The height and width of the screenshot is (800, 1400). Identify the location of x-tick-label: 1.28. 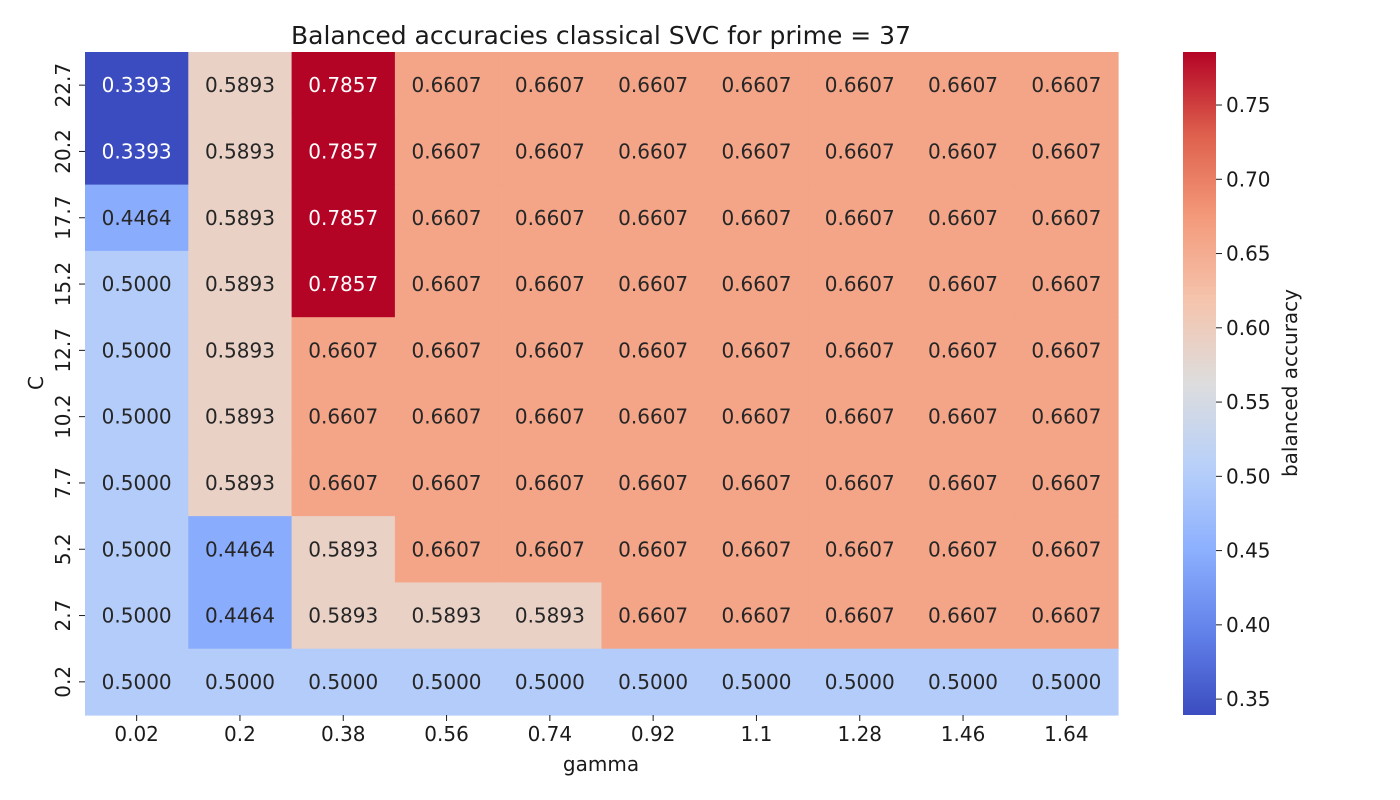
(859, 734).